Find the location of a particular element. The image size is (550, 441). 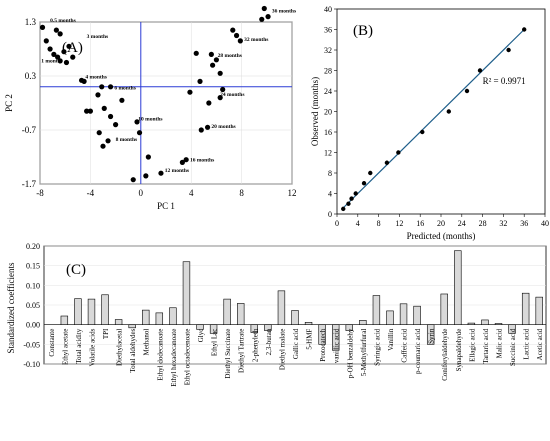

x-tick-label: Malic acid is located at coordinates (500, 343).